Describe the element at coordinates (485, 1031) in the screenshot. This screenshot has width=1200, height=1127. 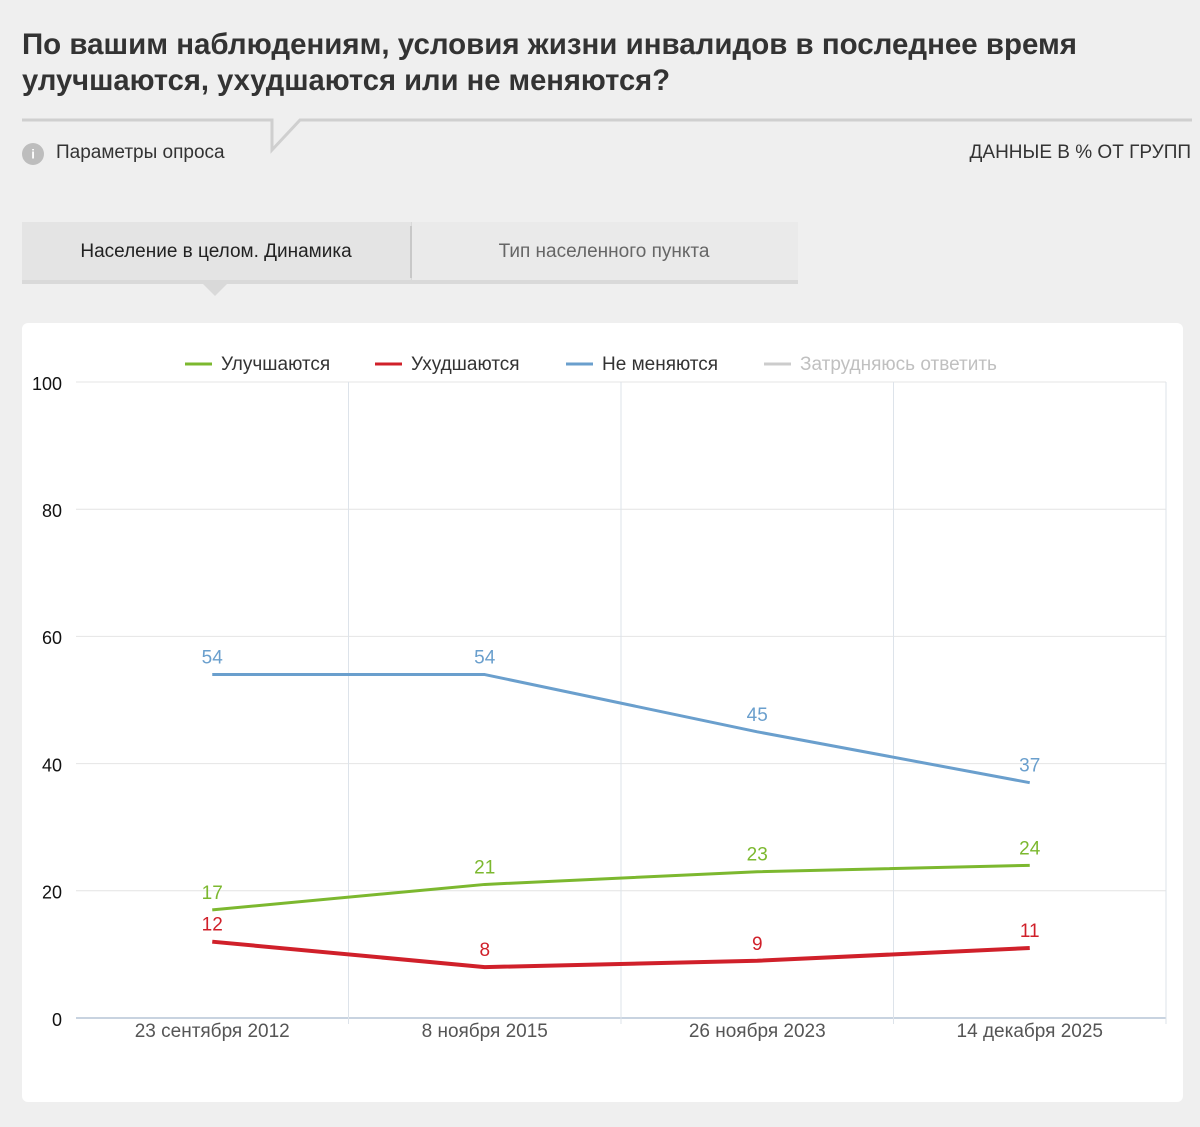
I see `x-tick-label: 8 ноября 2015` at that location.